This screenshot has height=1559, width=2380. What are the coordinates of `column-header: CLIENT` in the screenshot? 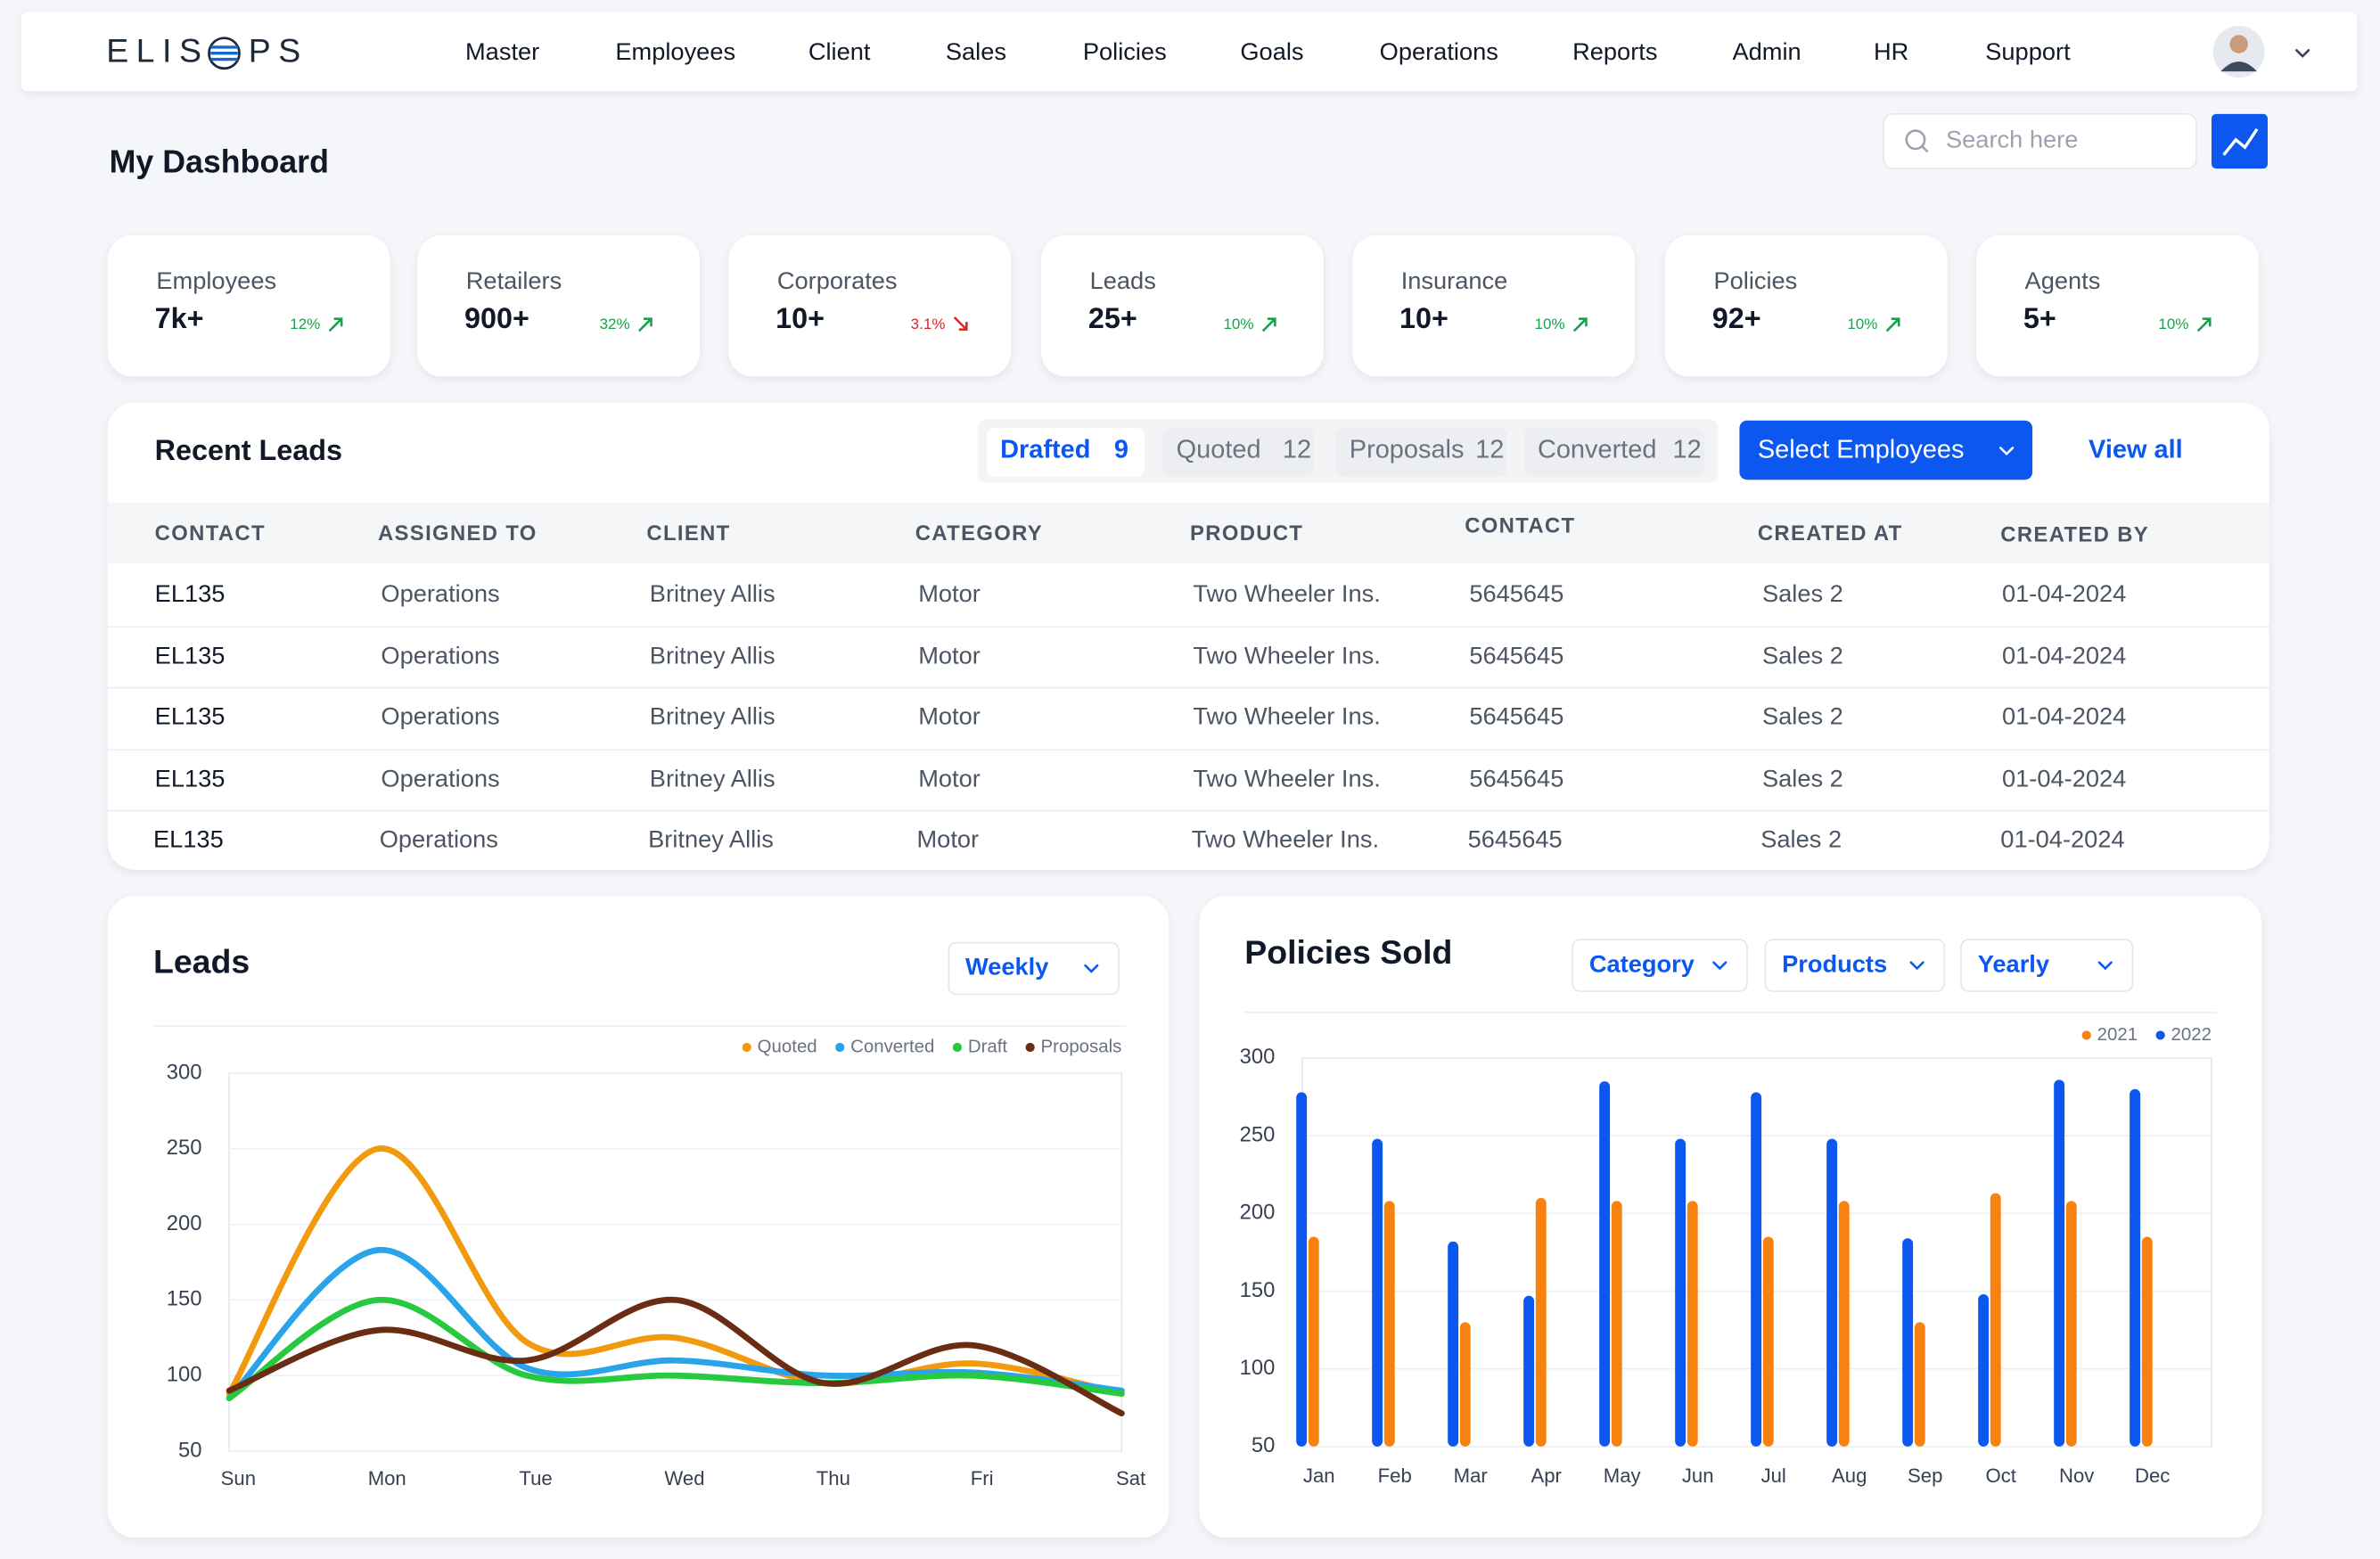 It's located at (688, 533).